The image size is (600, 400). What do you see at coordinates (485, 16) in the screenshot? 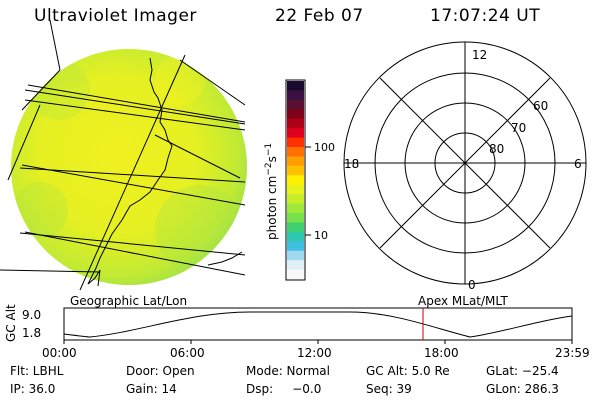
I see `time-label: 17:07:24 UT` at bounding box center [485, 16].